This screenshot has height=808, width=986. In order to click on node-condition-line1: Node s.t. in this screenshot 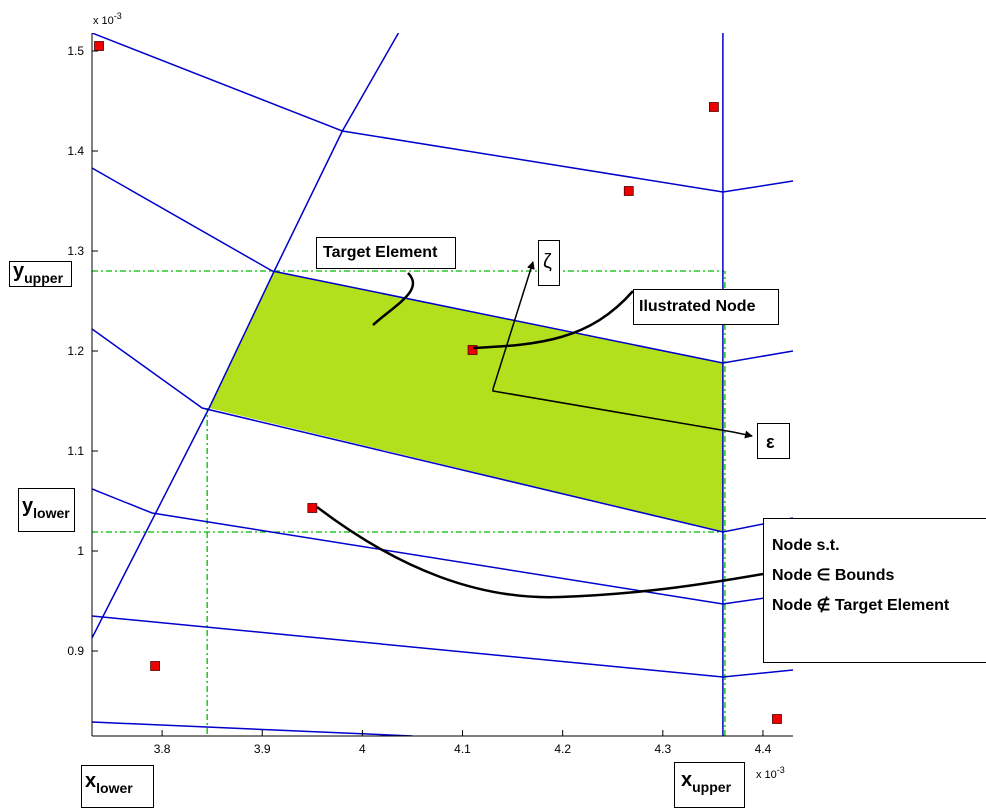, I will do `click(806, 545)`.